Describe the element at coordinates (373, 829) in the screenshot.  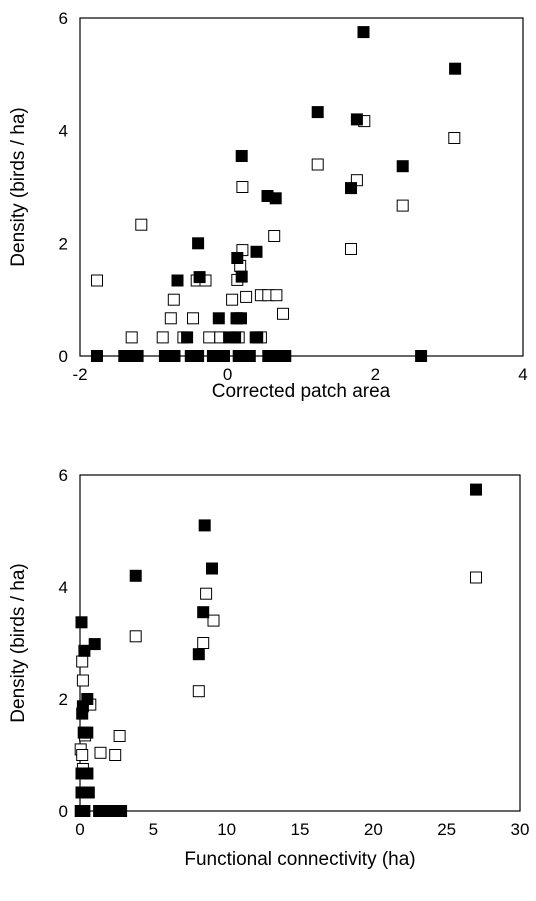
I see `x-tick-label: 20` at that location.